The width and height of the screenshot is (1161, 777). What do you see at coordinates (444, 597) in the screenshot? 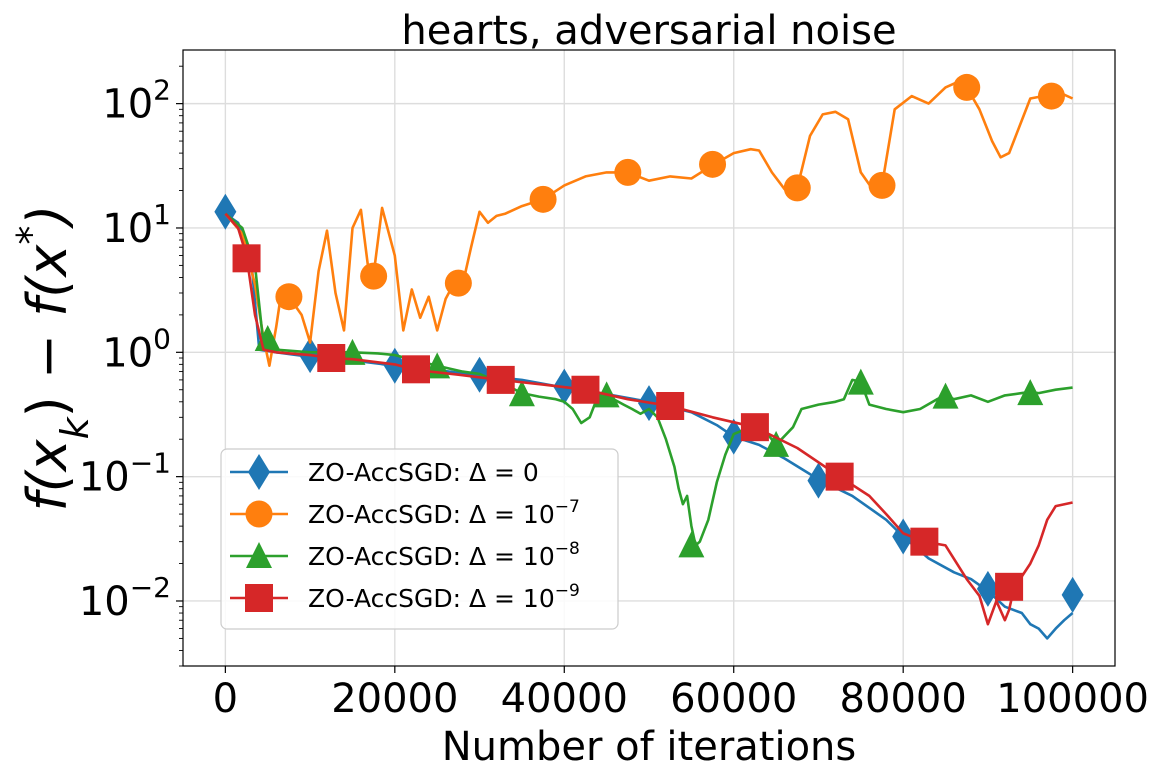
I see `legend-label: ZO-AccSGD: Δ = 10−9` at bounding box center [444, 597].